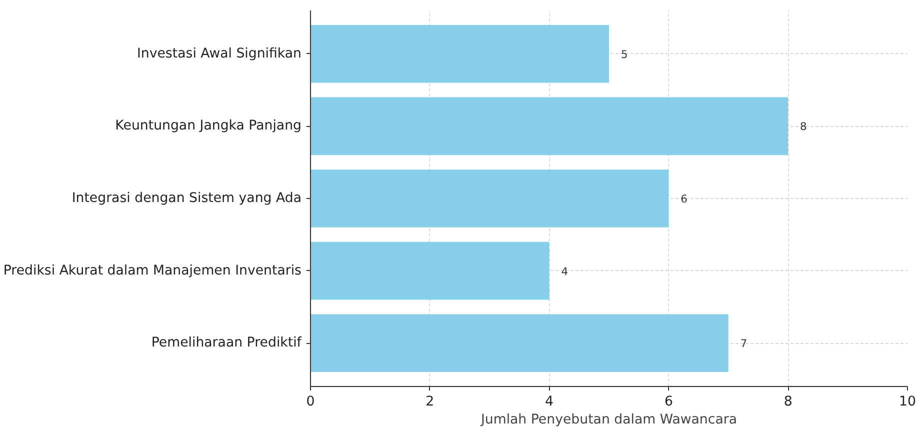 The width and height of the screenshot is (917, 430). What do you see at coordinates (744, 343) in the screenshot?
I see `data-label: 7` at bounding box center [744, 343].